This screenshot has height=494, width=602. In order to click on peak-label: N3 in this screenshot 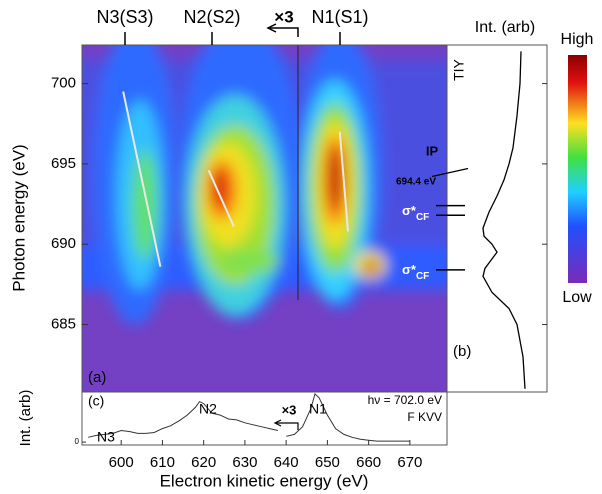, I will do `click(106, 437)`.